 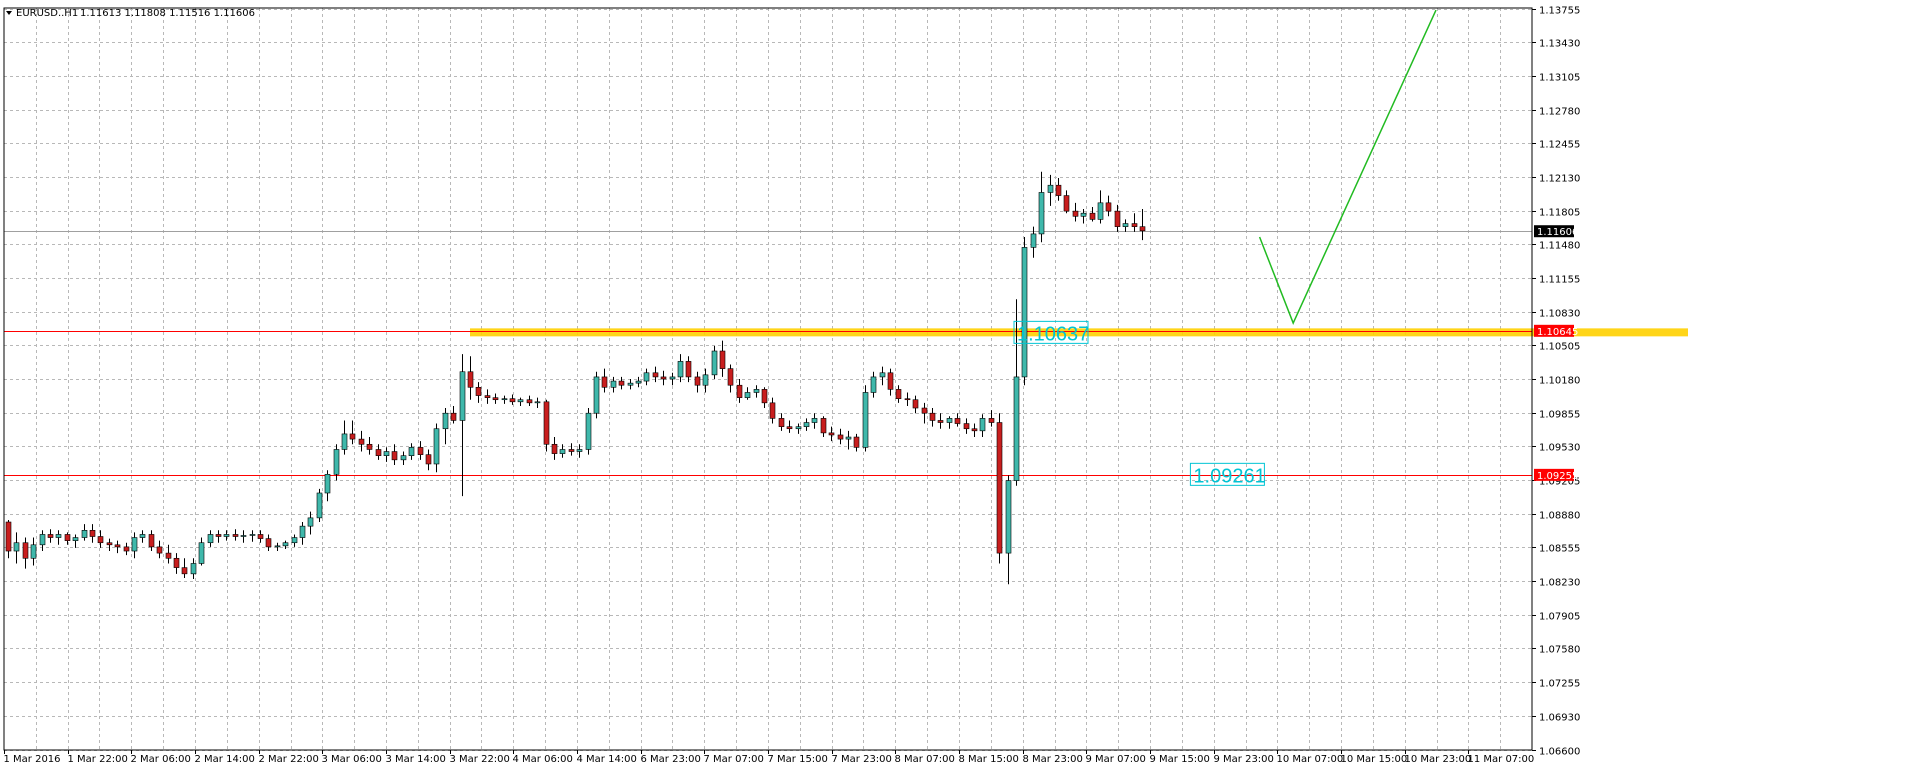 I want to click on x-tick-label: 10 Mar 15:00, so click(x=1374, y=759).